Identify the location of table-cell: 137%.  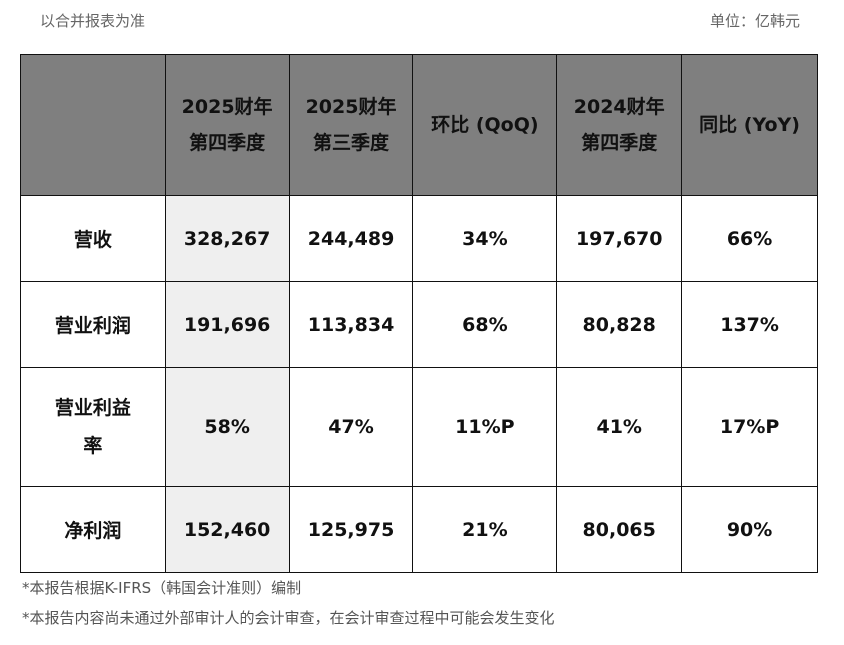
(749, 324).